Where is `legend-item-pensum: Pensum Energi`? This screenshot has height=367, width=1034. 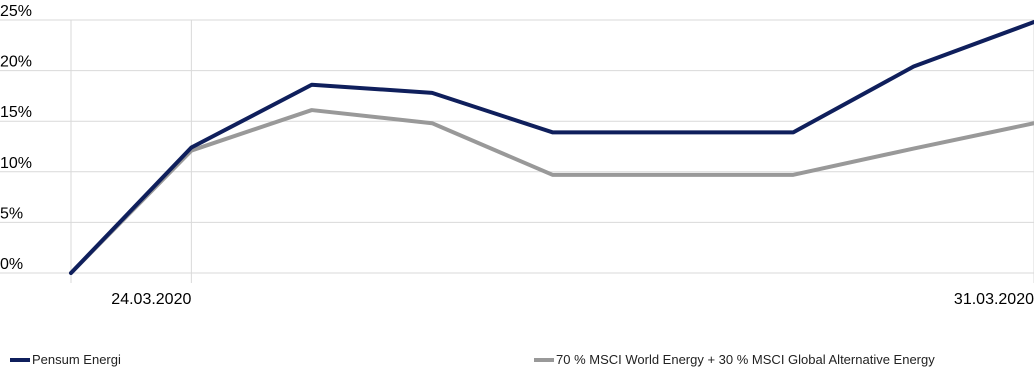 legend-item-pensum: Pensum Energi is located at coordinates (65, 359).